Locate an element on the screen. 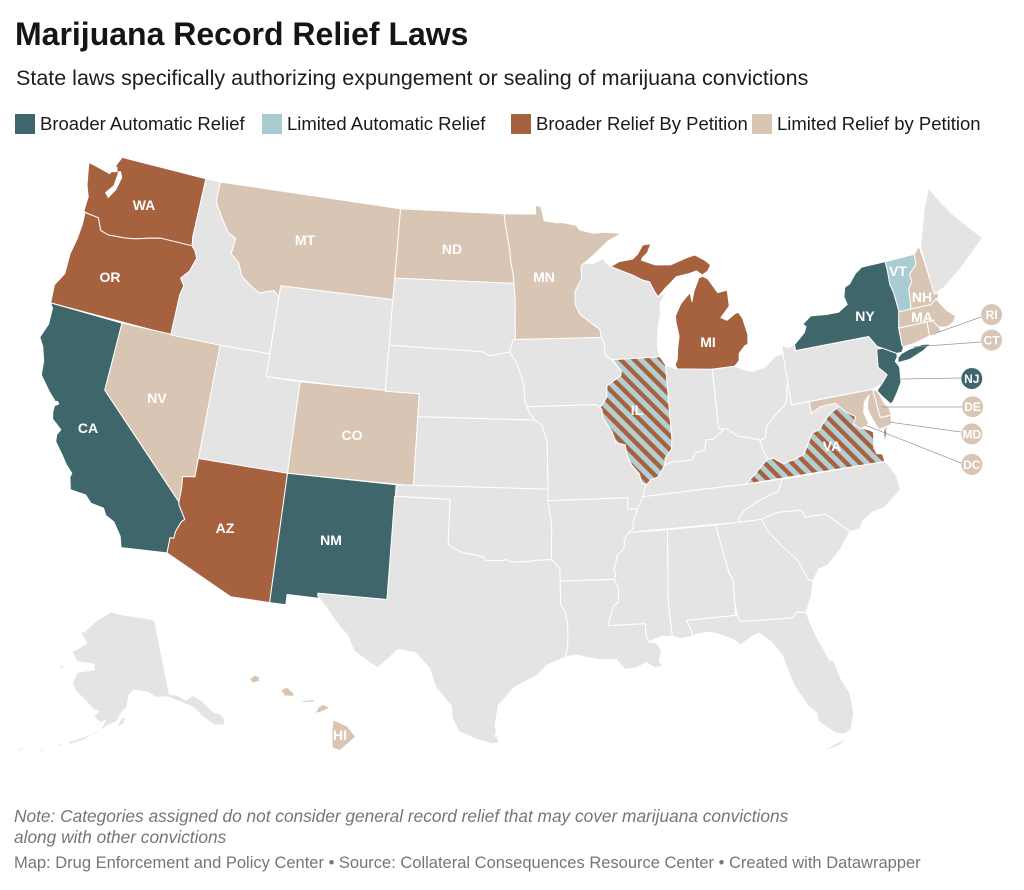 This screenshot has width=1024, height=890. svg-text: AZ is located at coordinates (225, 528).